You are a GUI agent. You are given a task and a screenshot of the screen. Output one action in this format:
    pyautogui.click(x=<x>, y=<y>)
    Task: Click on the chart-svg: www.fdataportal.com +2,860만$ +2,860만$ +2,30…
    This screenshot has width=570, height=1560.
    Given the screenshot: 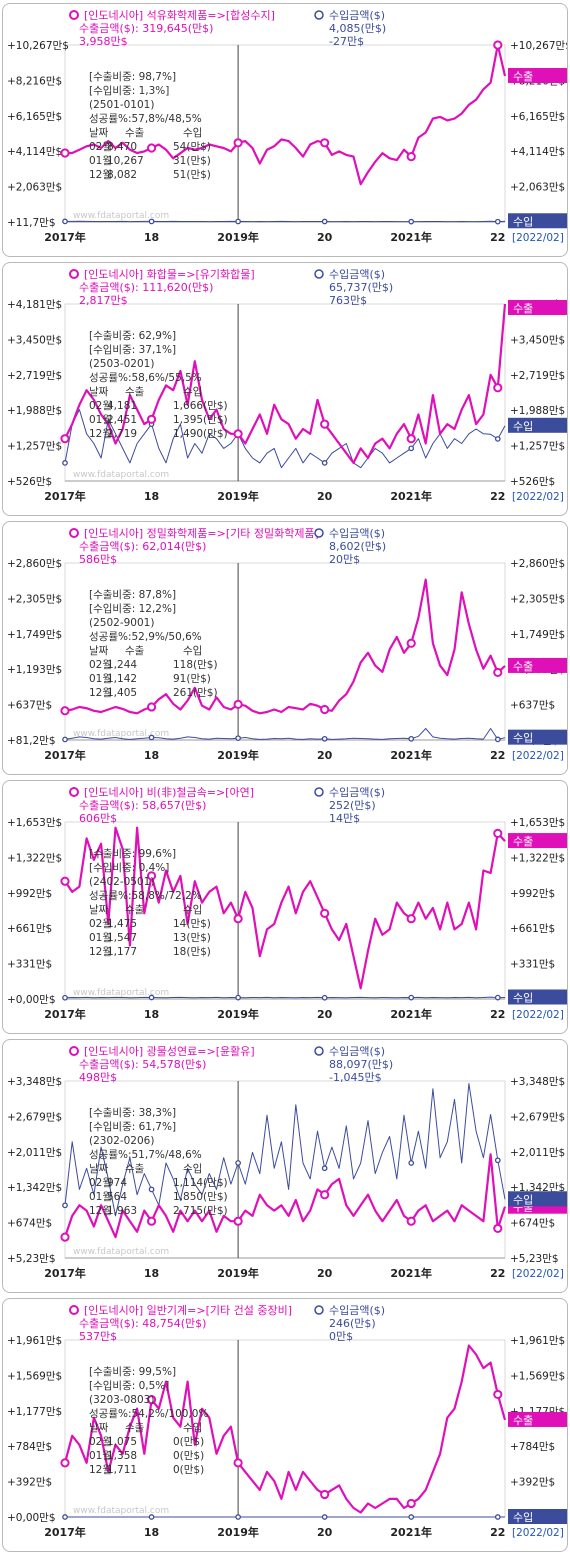 What is the action you would take?
    pyautogui.click(x=287, y=644)
    